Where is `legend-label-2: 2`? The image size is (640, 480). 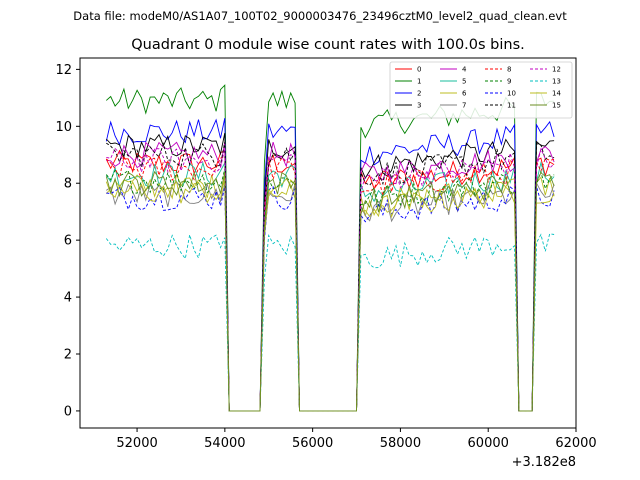
legend-label-2: 2 is located at coordinates (419, 94).